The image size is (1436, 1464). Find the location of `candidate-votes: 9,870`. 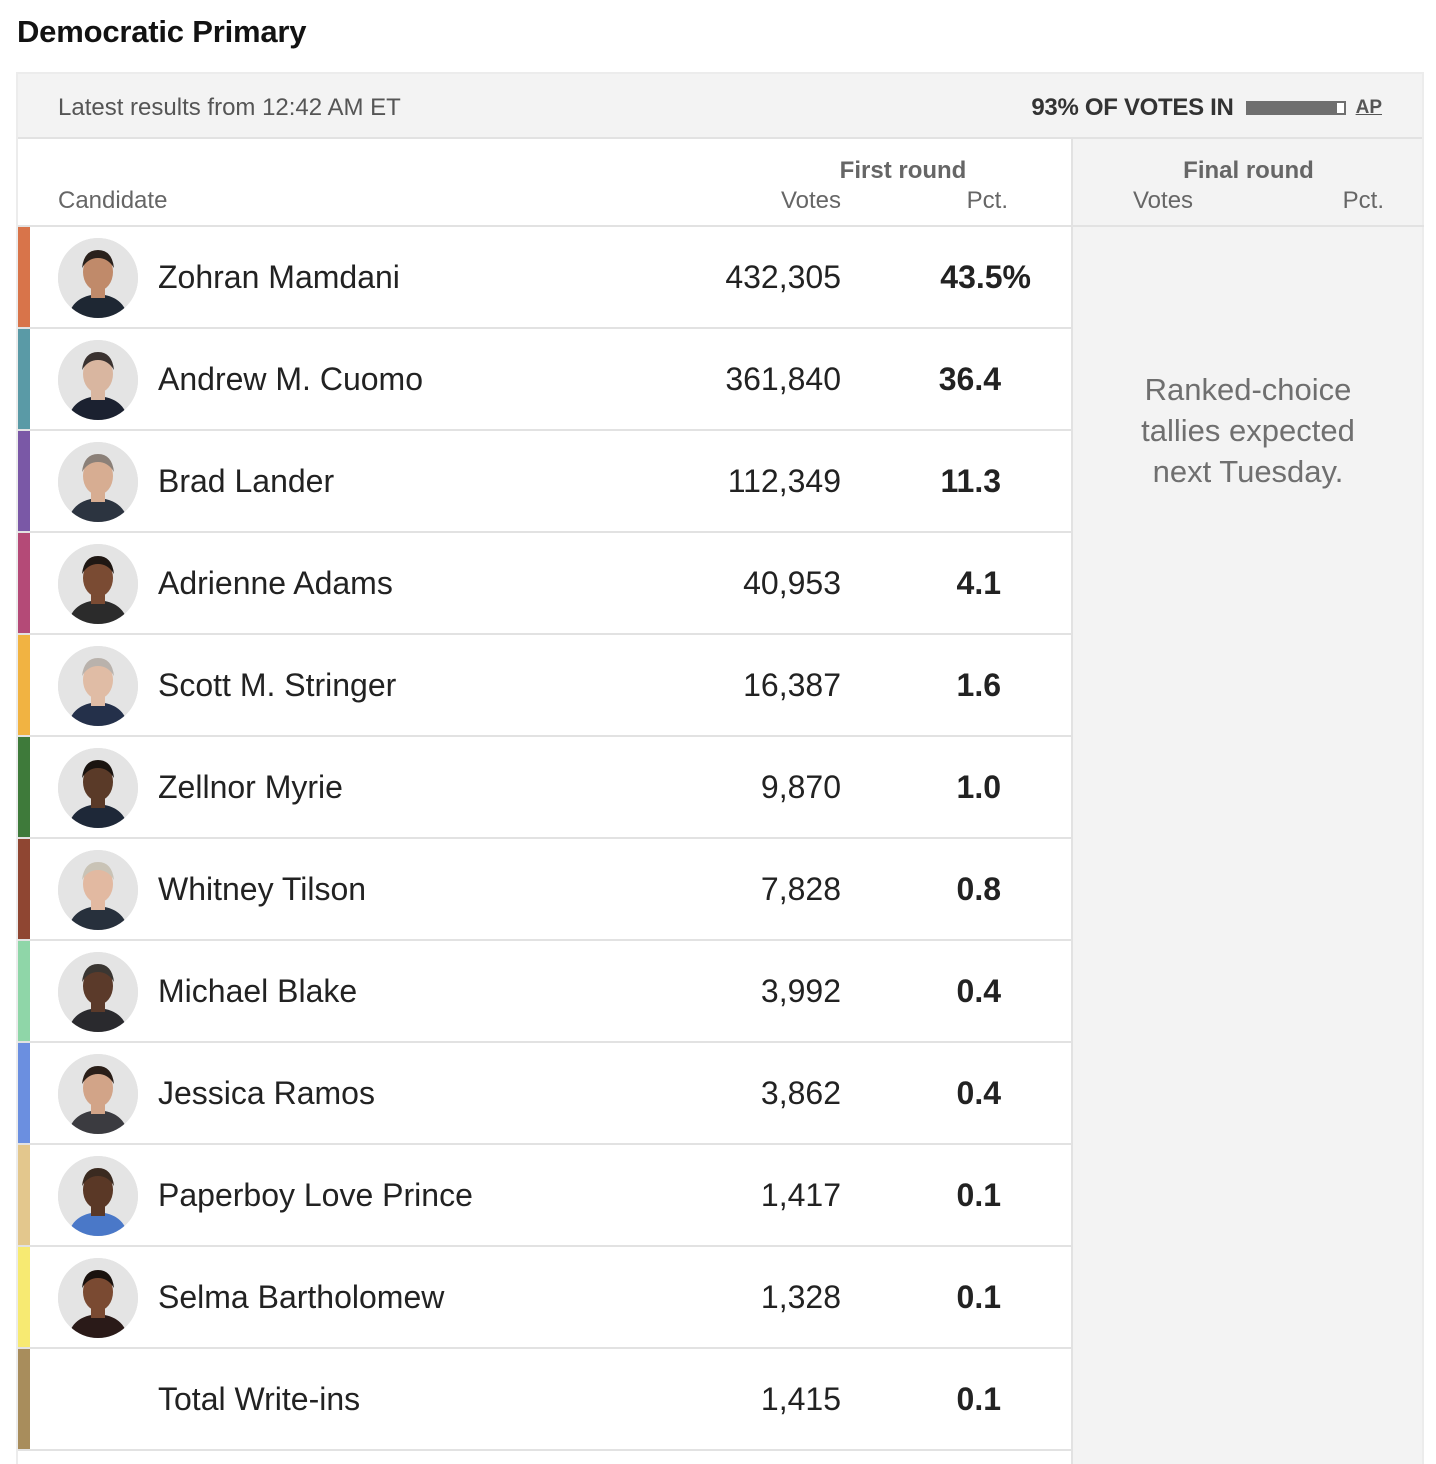

candidate-votes: 9,870 is located at coordinates (800, 787).